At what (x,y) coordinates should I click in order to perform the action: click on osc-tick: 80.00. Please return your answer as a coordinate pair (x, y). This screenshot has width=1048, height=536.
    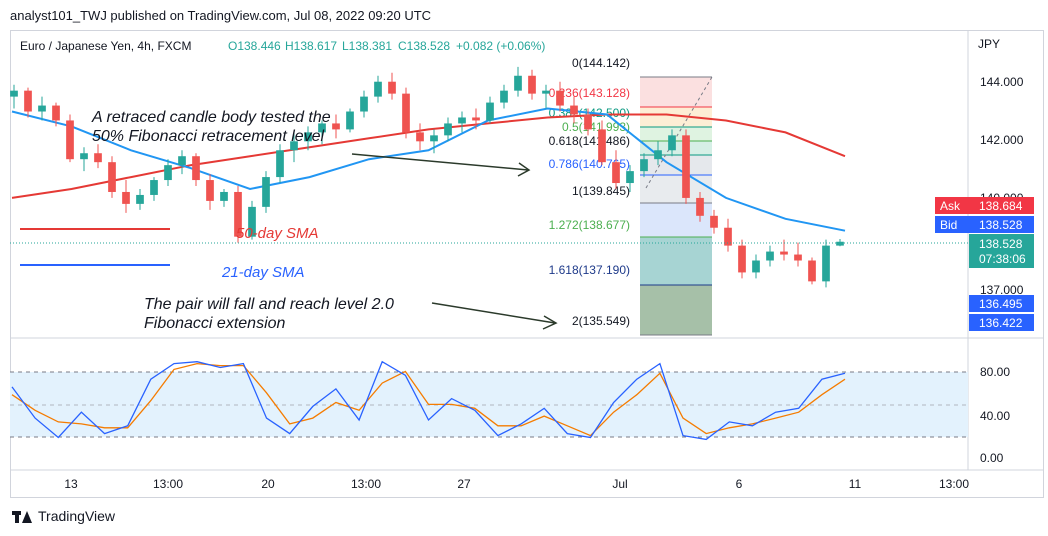
    Looking at the image, I should click on (995, 372).